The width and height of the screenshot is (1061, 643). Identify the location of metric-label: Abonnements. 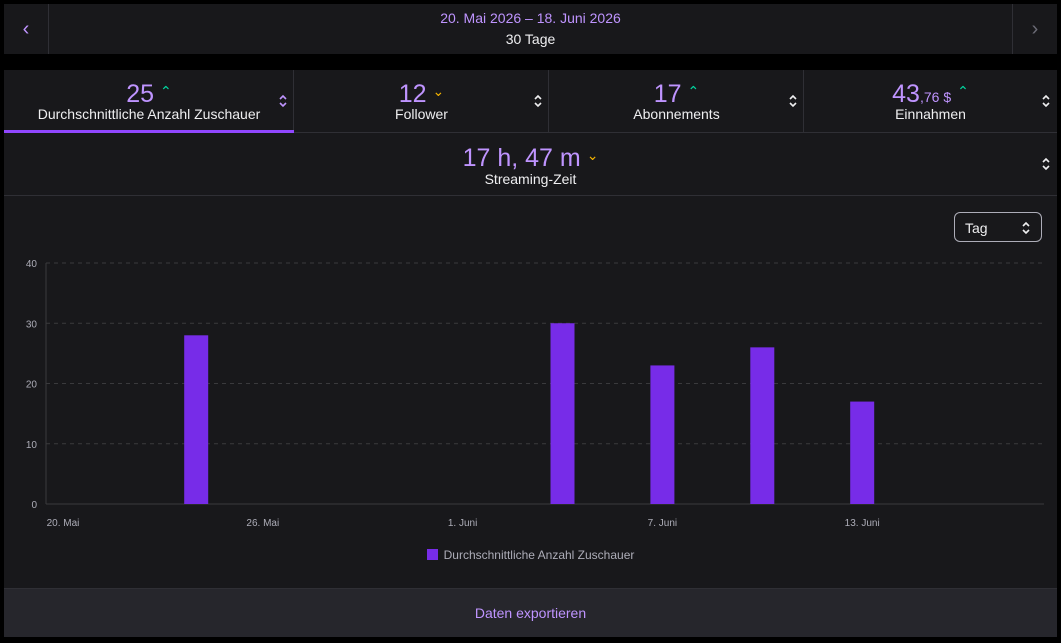
(676, 114).